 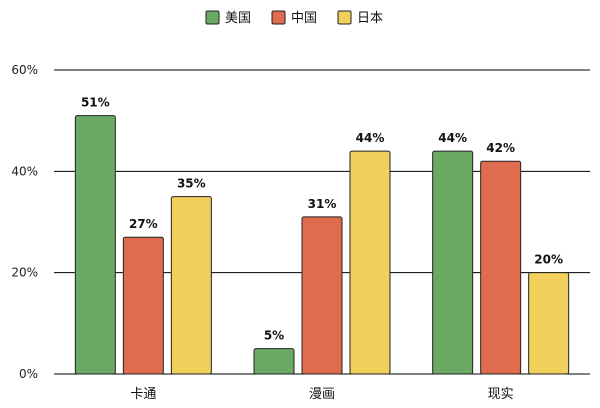 What do you see at coordinates (95, 245) in the screenshot?
I see `bar-美国-卡通` at bounding box center [95, 245].